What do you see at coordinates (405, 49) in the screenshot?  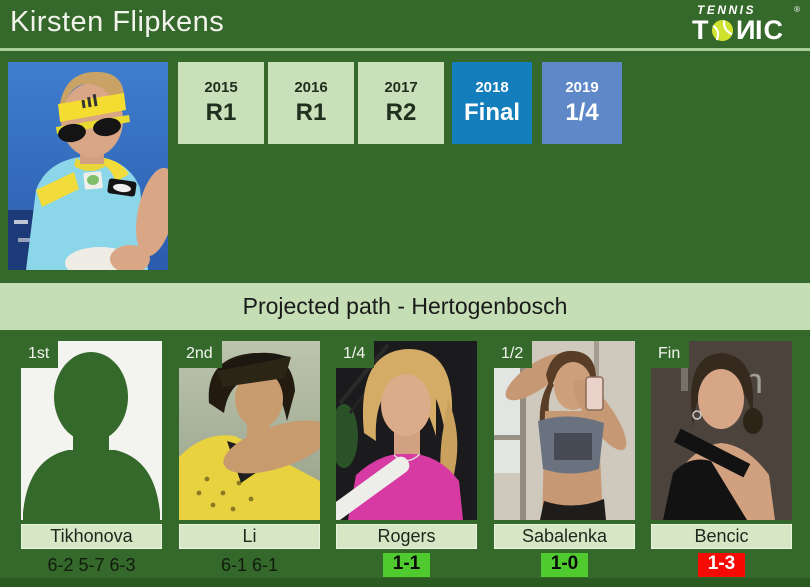 I see `header-divider` at bounding box center [405, 49].